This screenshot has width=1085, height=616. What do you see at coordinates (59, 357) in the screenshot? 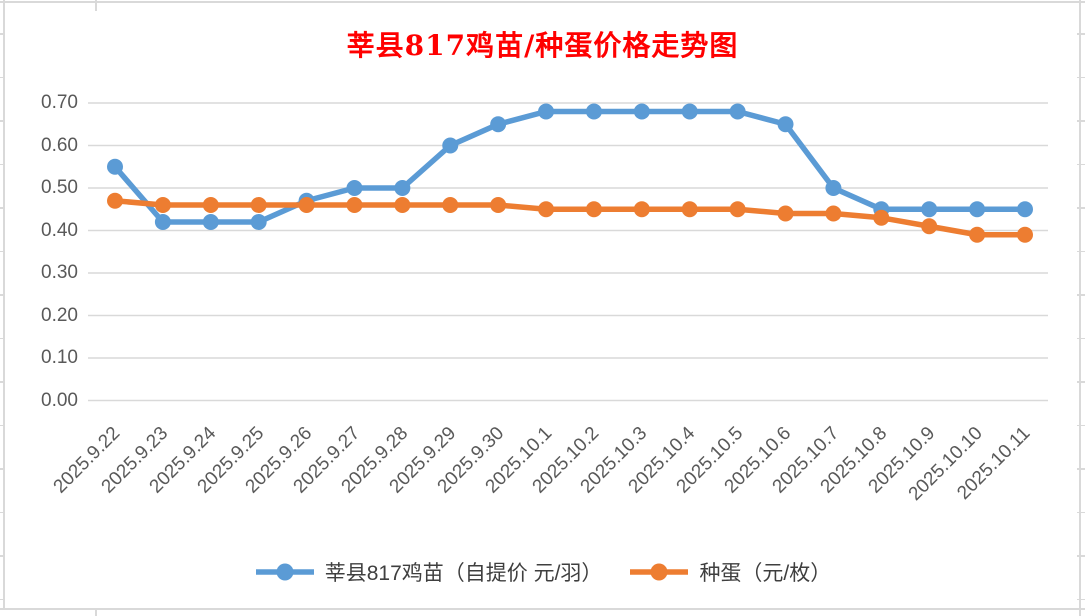
I see `y-axis-tick-label: 0.10` at bounding box center [59, 357].